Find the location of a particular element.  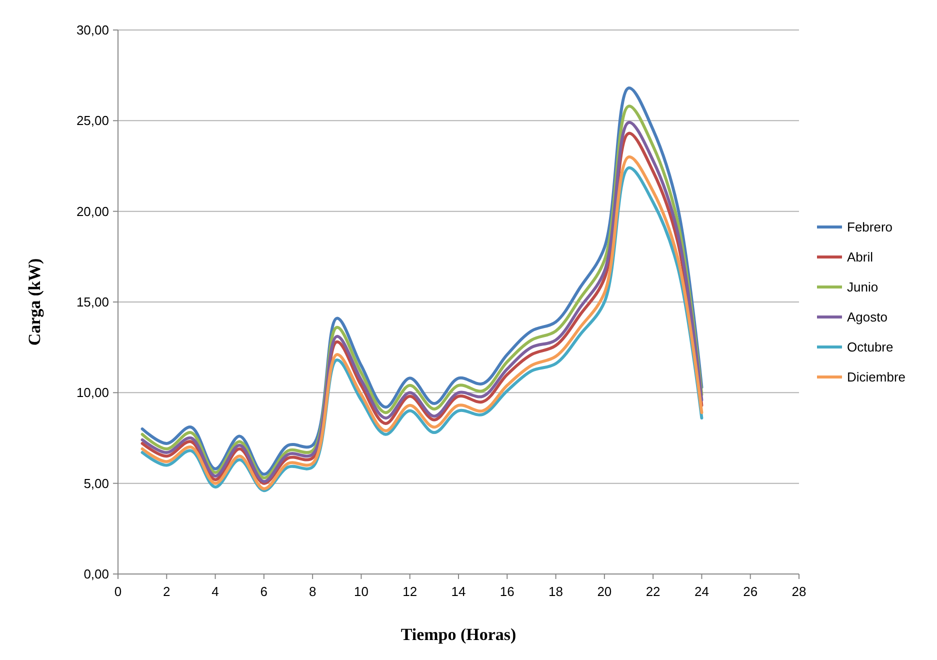

x-tick-label: 22 is located at coordinates (653, 591).